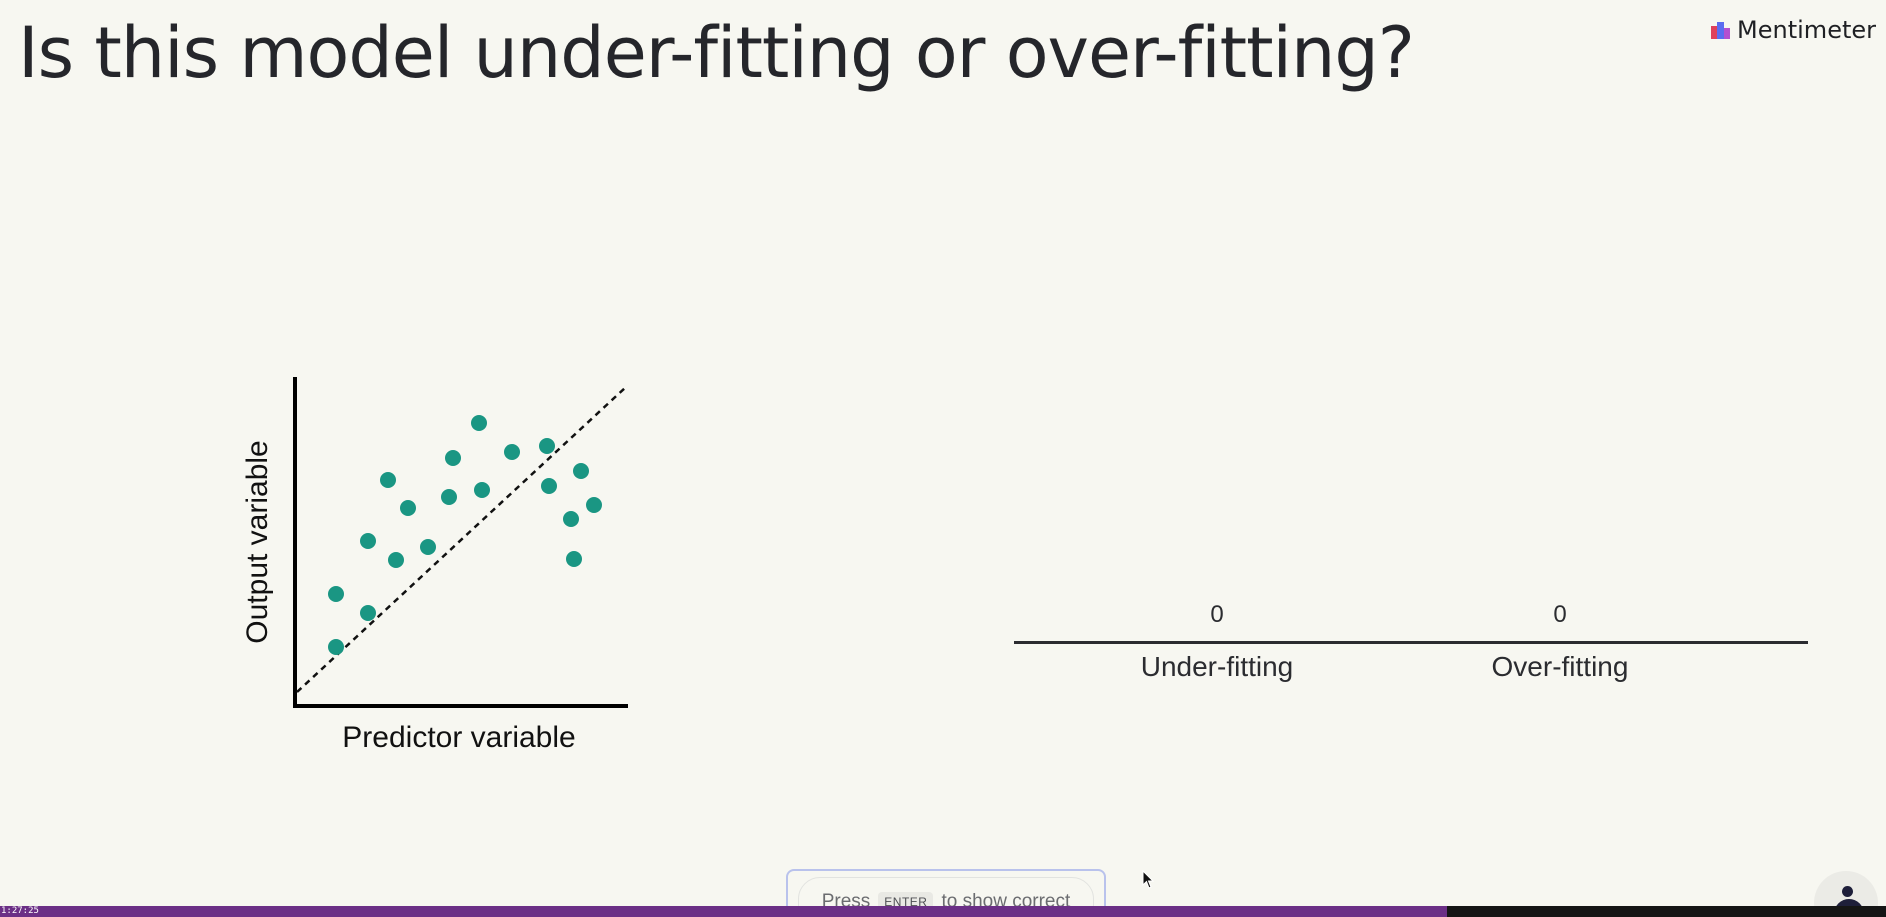  I want to click on scatter-plot-image: Output variable Predictor variable, so click(434, 565).